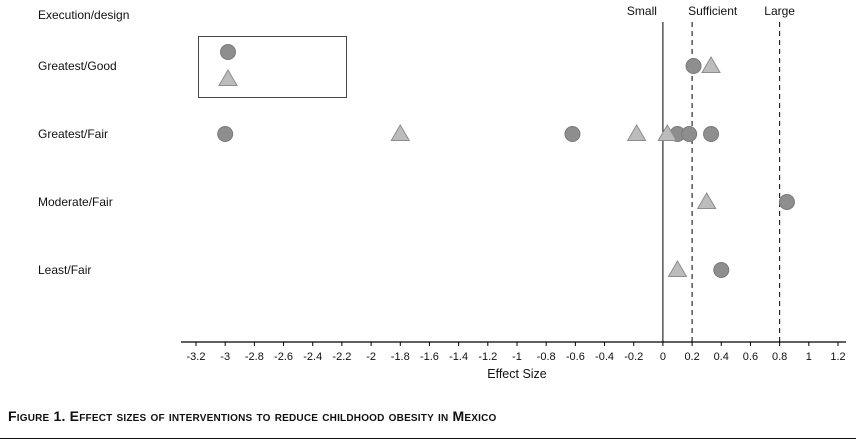  I want to click on x-axis-tick-label: -2.6, so click(283, 357).